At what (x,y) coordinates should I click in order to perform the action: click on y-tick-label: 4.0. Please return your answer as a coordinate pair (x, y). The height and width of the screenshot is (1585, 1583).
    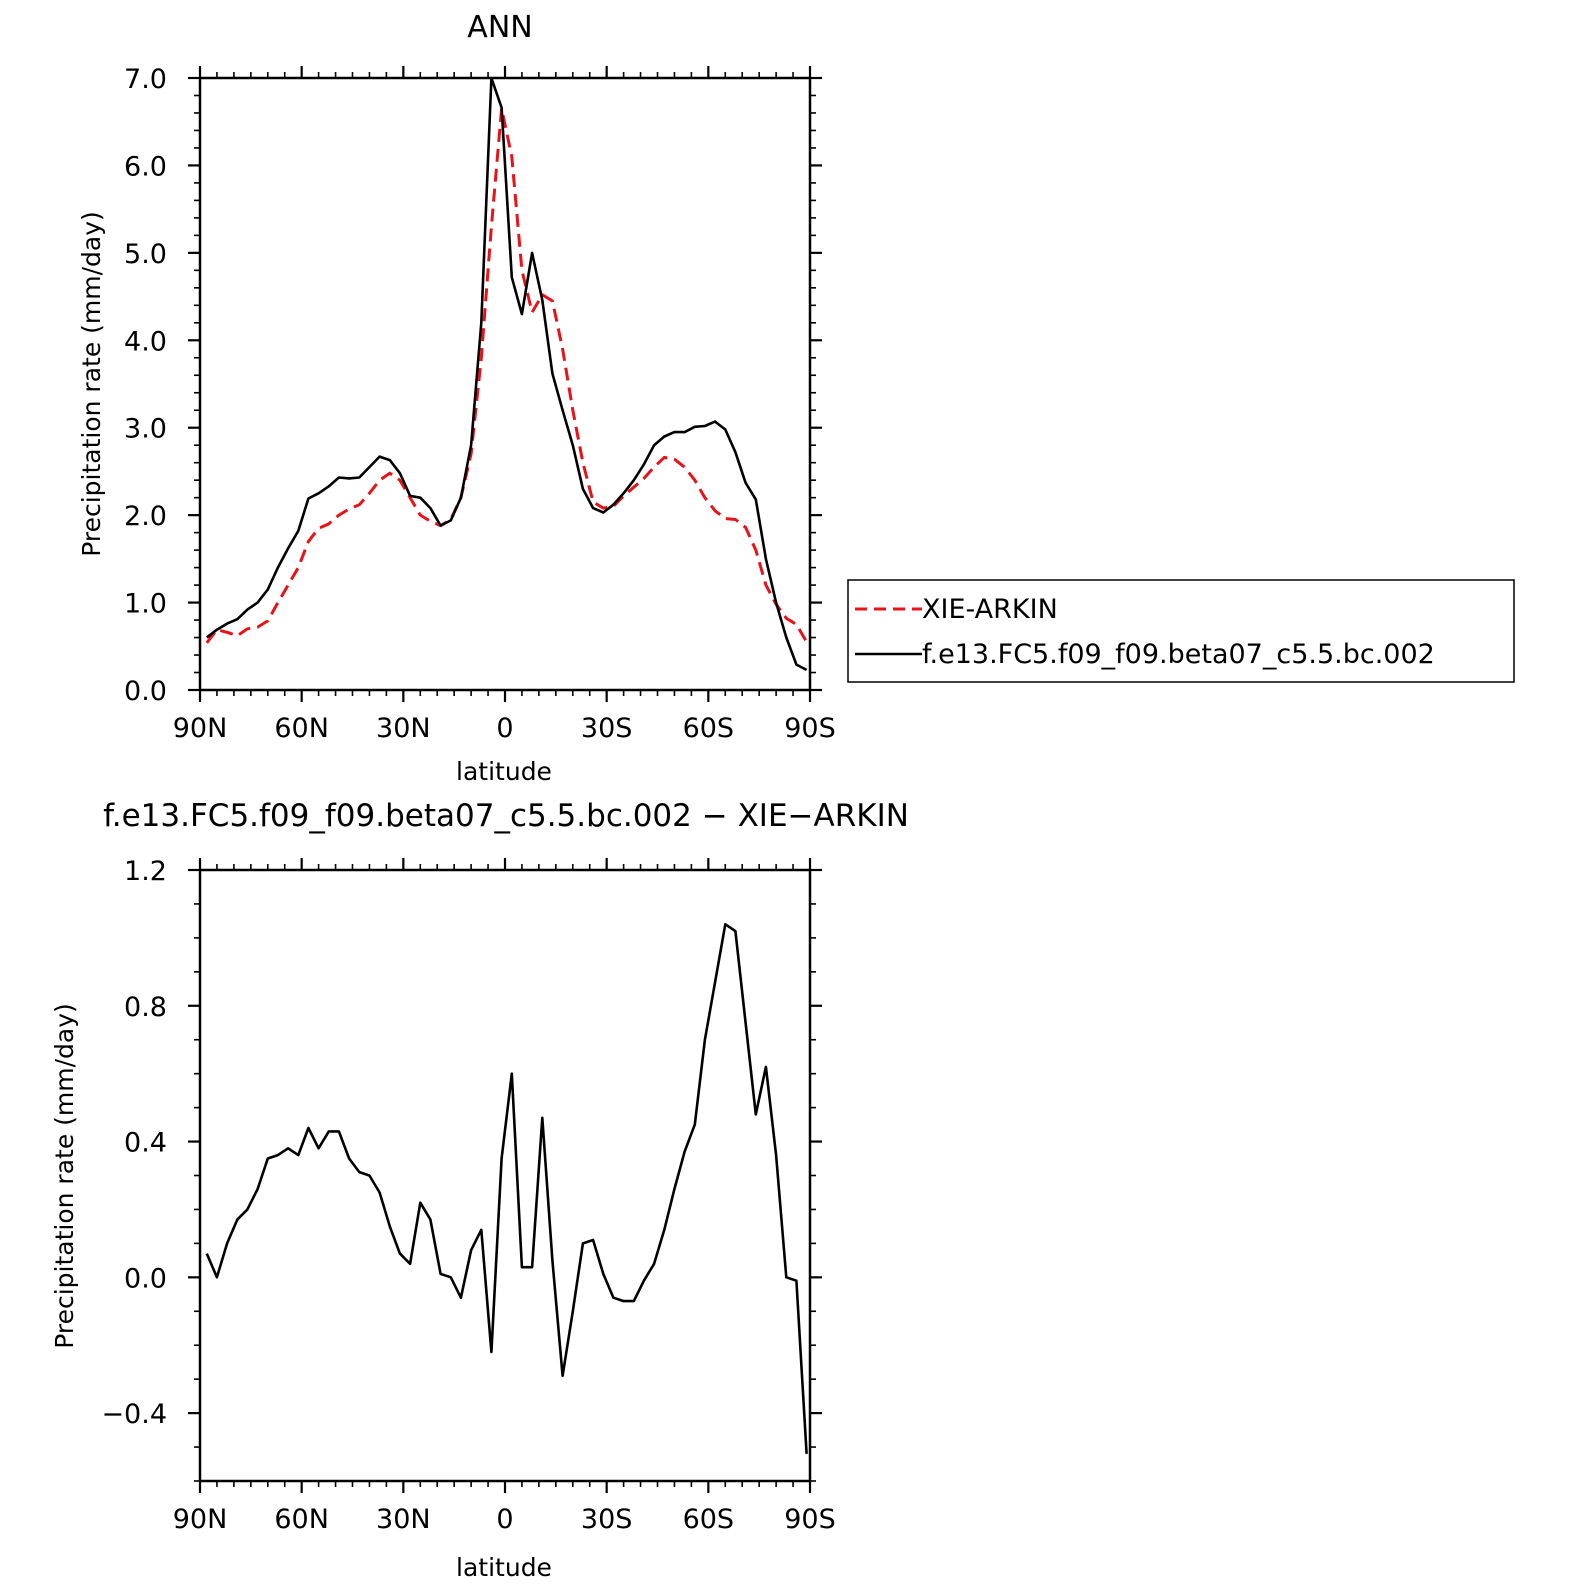
    Looking at the image, I should click on (145, 341).